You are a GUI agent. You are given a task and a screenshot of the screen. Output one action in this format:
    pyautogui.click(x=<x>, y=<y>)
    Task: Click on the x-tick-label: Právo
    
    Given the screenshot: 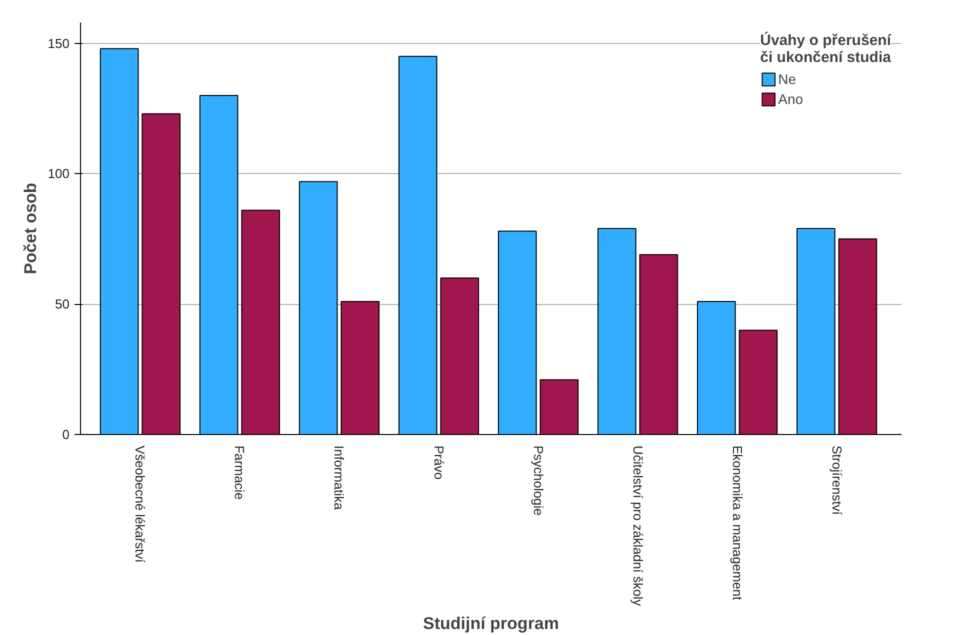 What is the action you would take?
    pyautogui.click(x=438, y=463)
    